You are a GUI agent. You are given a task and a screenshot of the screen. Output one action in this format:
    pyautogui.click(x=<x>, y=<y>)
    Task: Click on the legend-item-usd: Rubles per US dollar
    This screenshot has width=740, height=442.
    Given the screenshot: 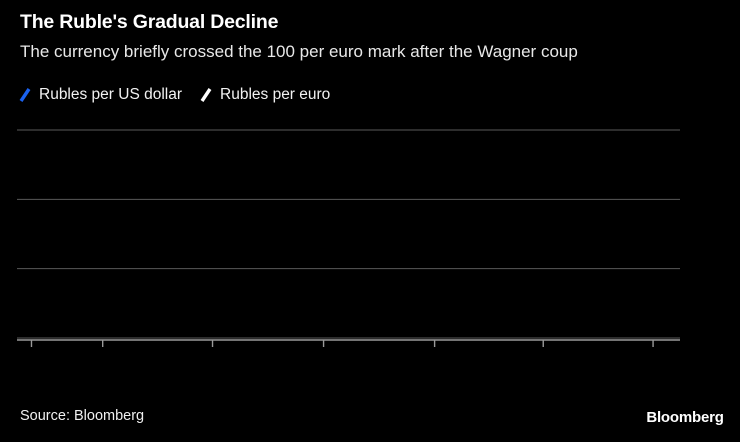 What is the action you would take?
    pyautogui.click(x=100, y=95)
    